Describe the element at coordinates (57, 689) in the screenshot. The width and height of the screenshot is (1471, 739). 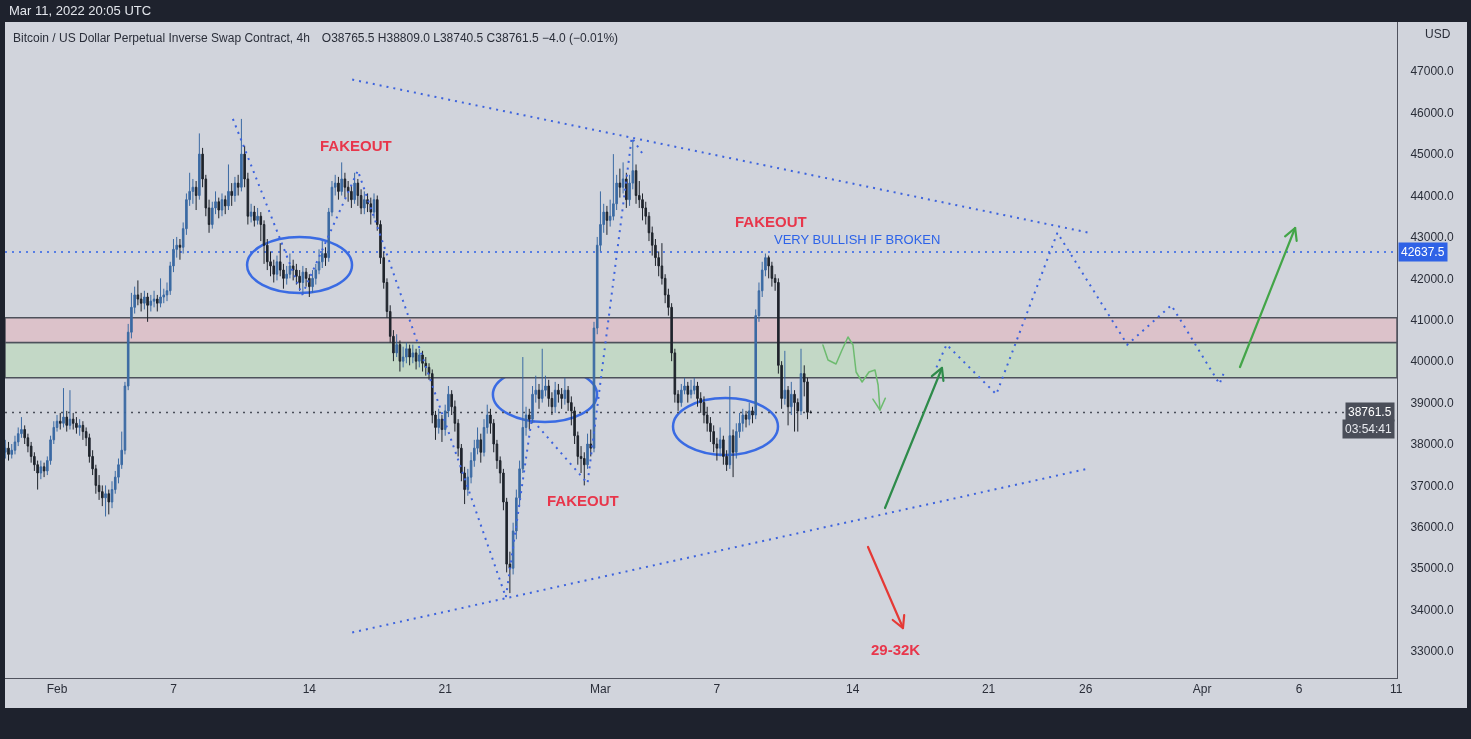
I see `x-tick-label: Feb` at that location.